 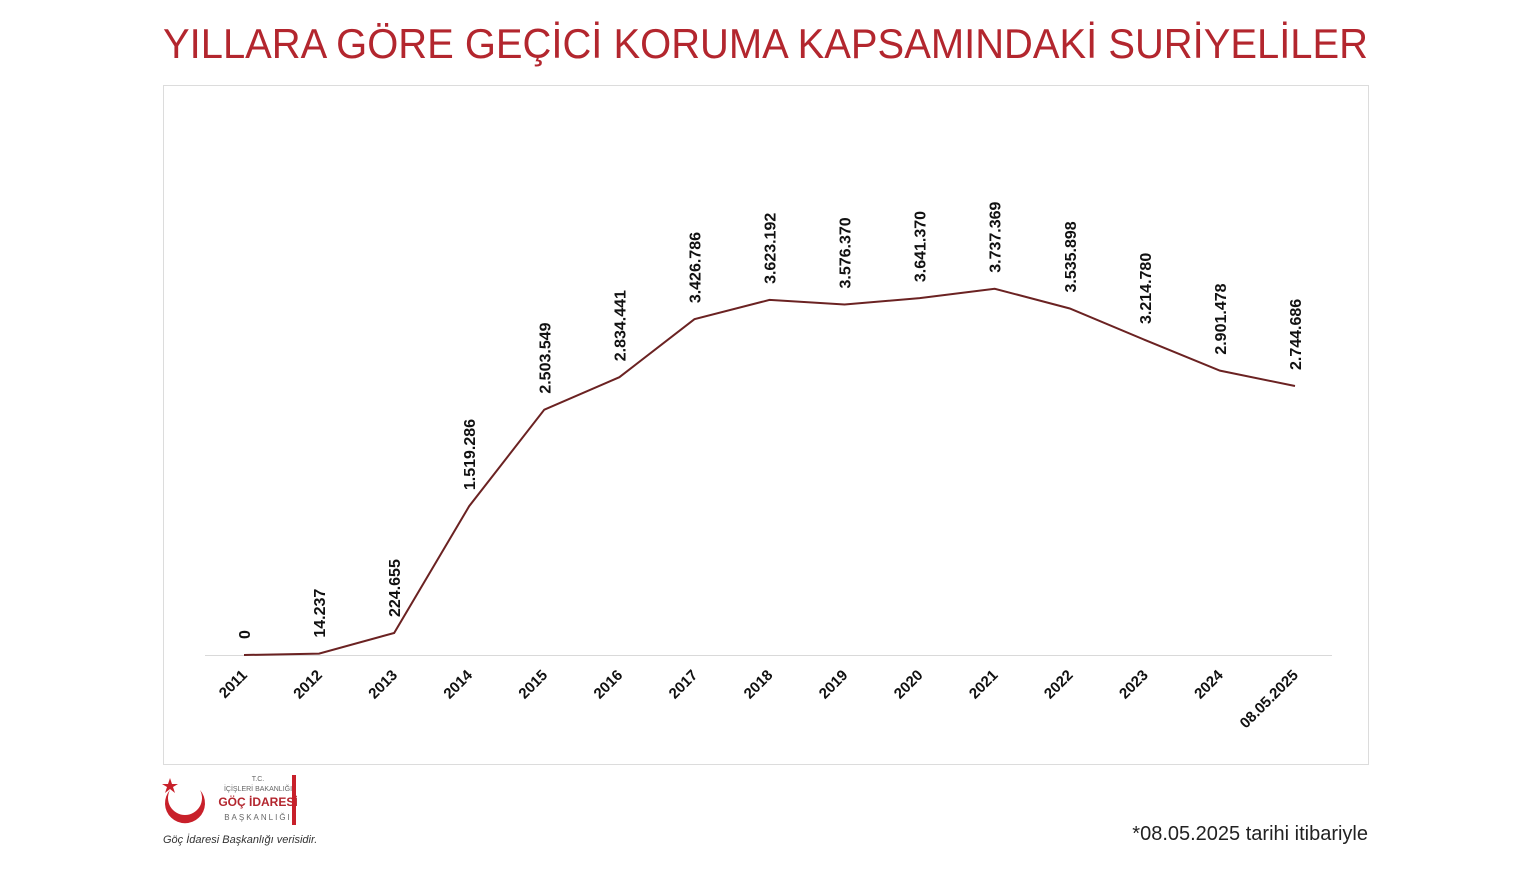 I want to click on footnote: *08.05.2025 tarihi itibariyle, so click(x=1250, y=834).